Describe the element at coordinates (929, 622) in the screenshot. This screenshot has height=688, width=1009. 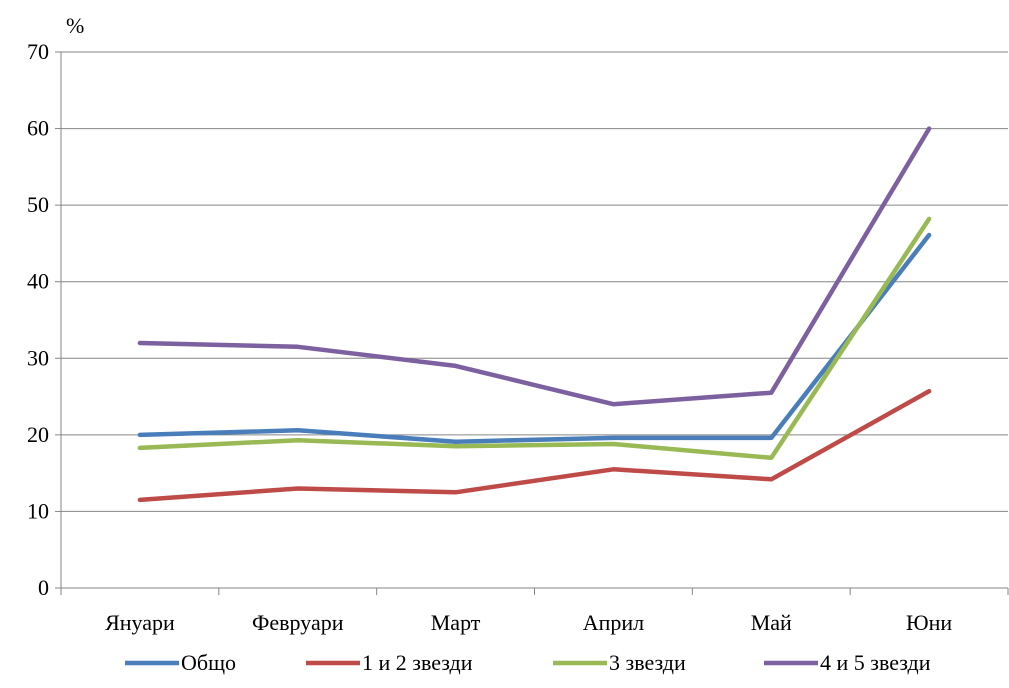
I see `x-category-label: Юни` at that location.